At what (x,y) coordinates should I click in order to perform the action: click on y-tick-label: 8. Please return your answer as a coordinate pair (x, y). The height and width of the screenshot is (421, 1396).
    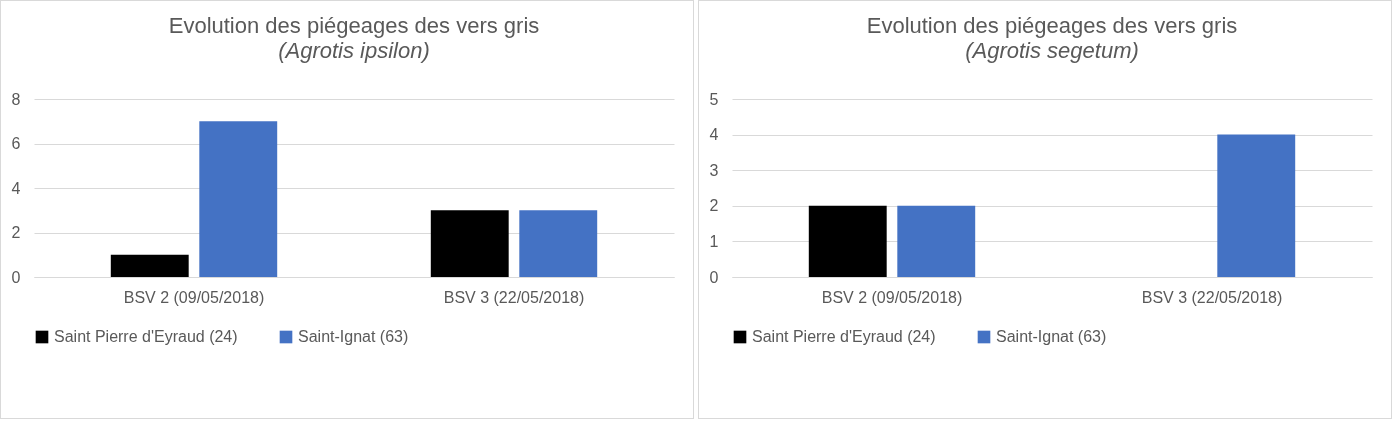
    Looking at the image, I should click on (16, 99).